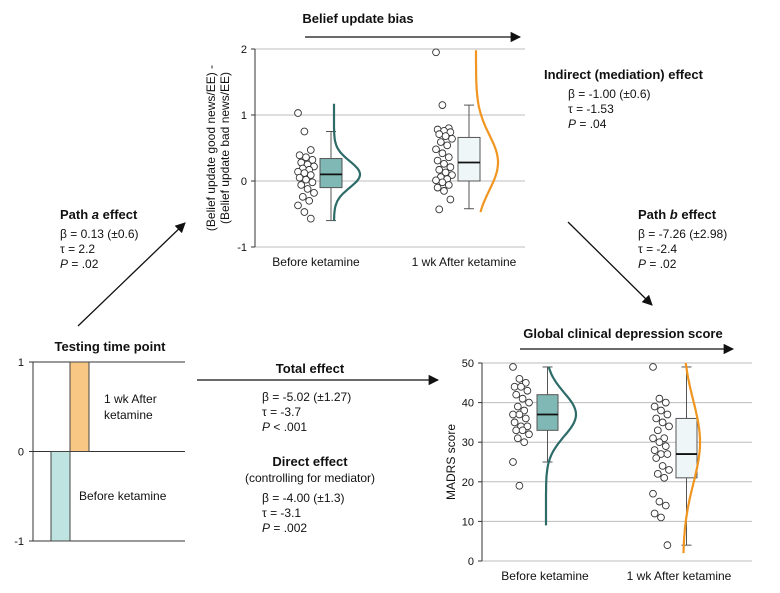  I want to click on indirect-tau: τ = -1.53, so click(591, 109).